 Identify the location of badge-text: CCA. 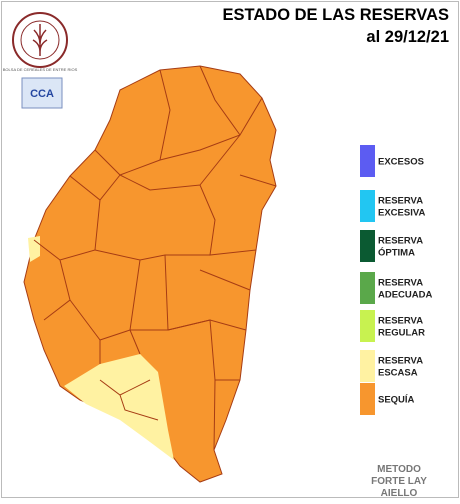
(42, 94).